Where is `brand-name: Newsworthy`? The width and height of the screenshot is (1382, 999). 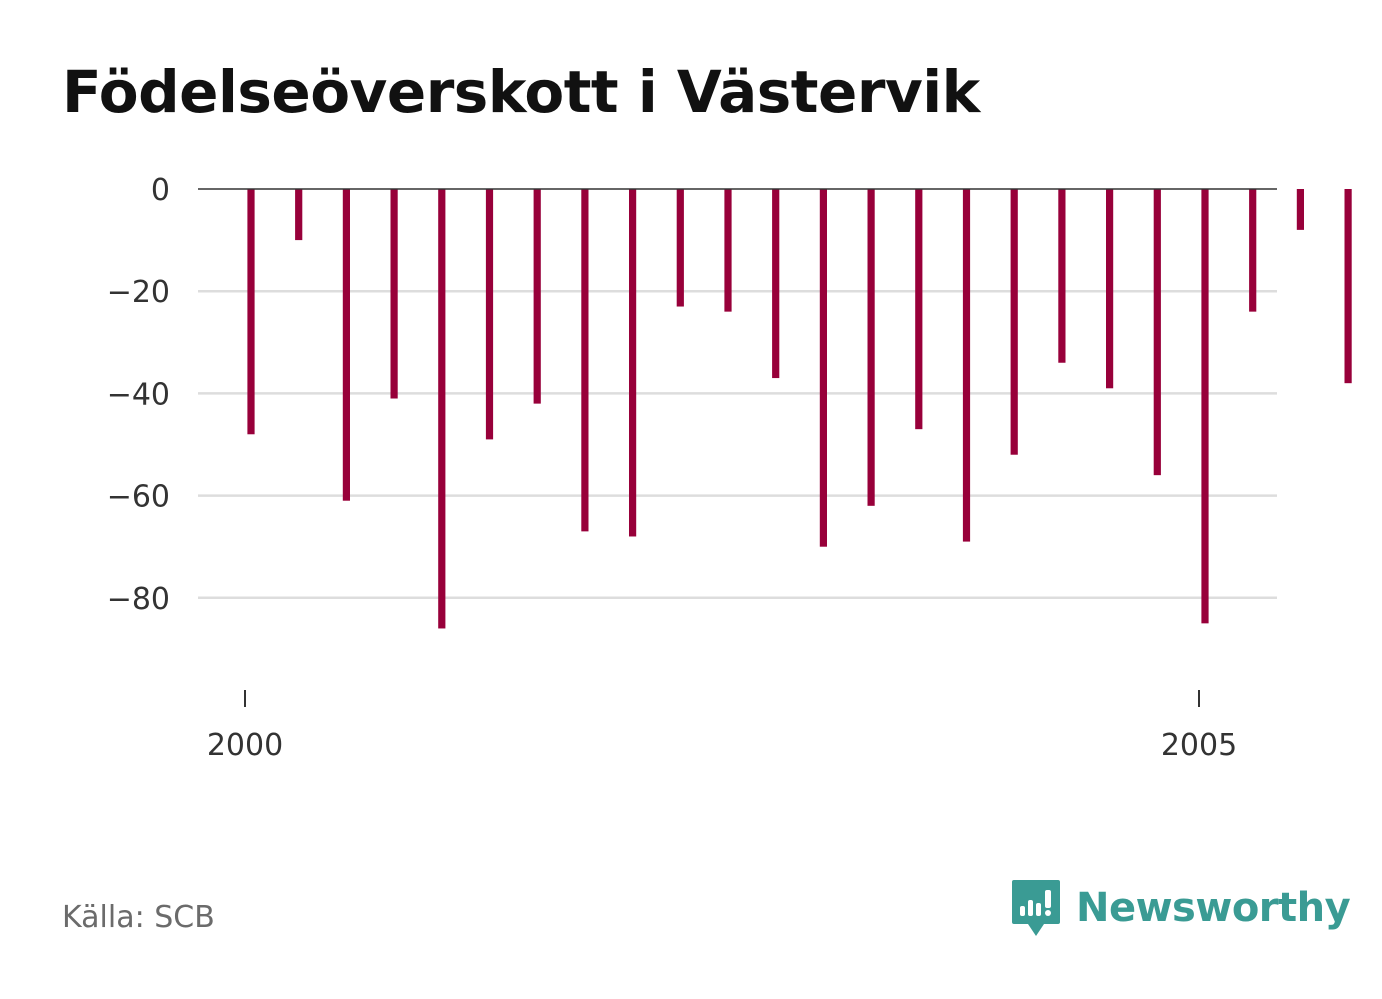
brand-name: Newsworthy is located at coordinates (1213, 908).